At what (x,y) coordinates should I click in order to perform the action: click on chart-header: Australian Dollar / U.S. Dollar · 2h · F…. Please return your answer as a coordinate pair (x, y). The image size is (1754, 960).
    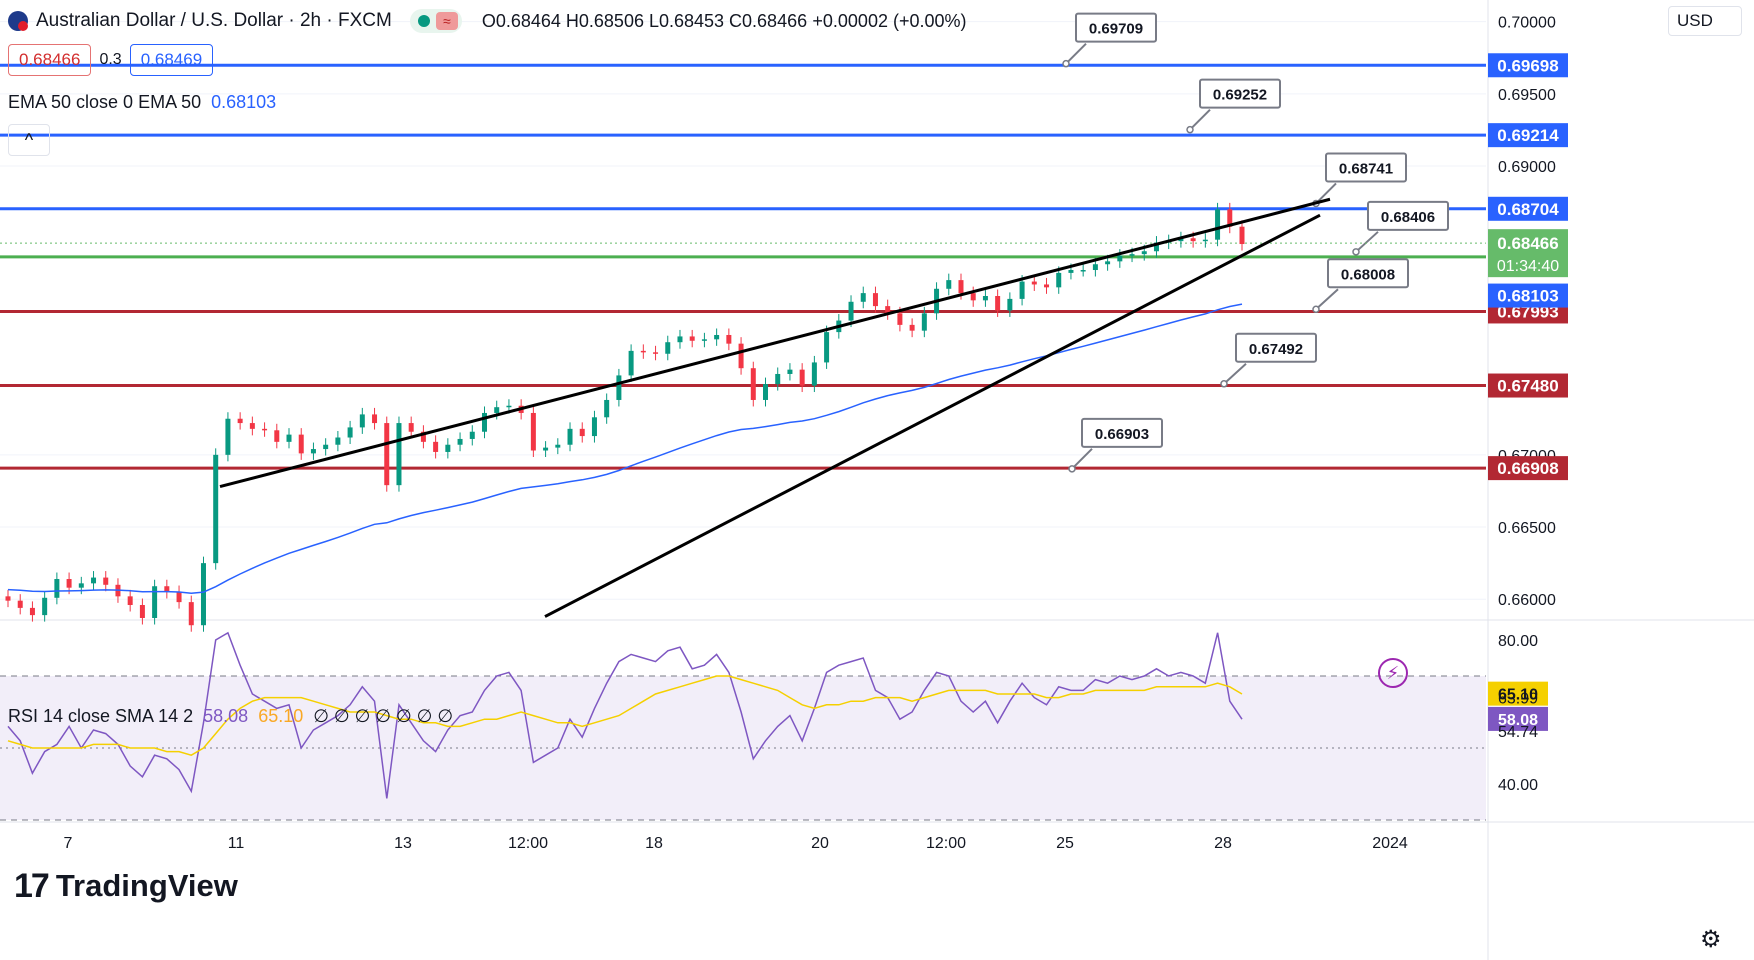
    Looking at the image, I should click on (487, 21).